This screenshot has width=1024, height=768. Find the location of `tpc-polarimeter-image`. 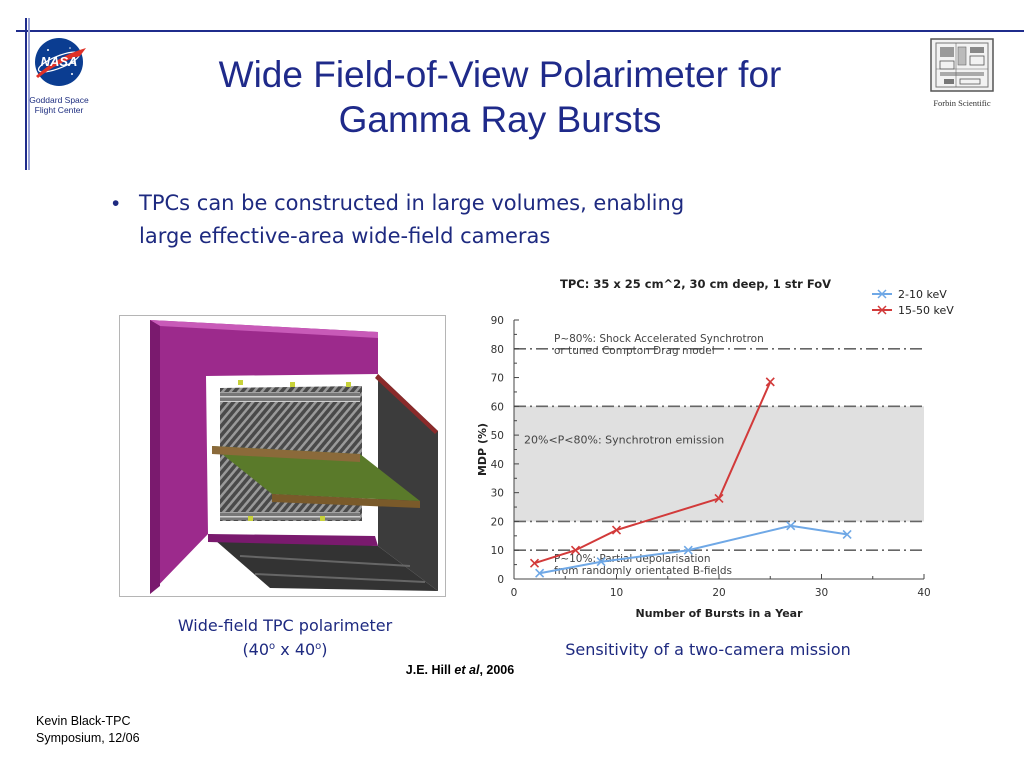

tpc-polarimeter-image is located at coordinates (282, 456).